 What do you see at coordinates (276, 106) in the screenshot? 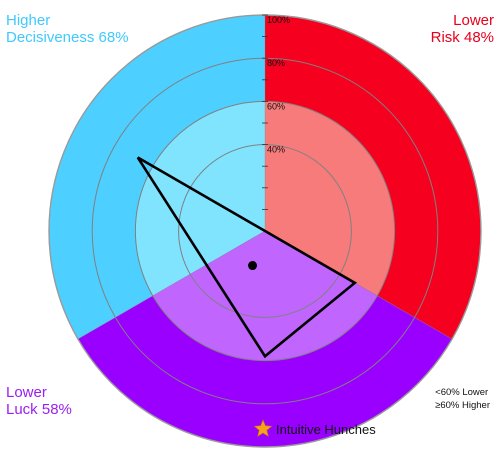
I see `ring-label-60: 60%` at bounding box center [276, 106].